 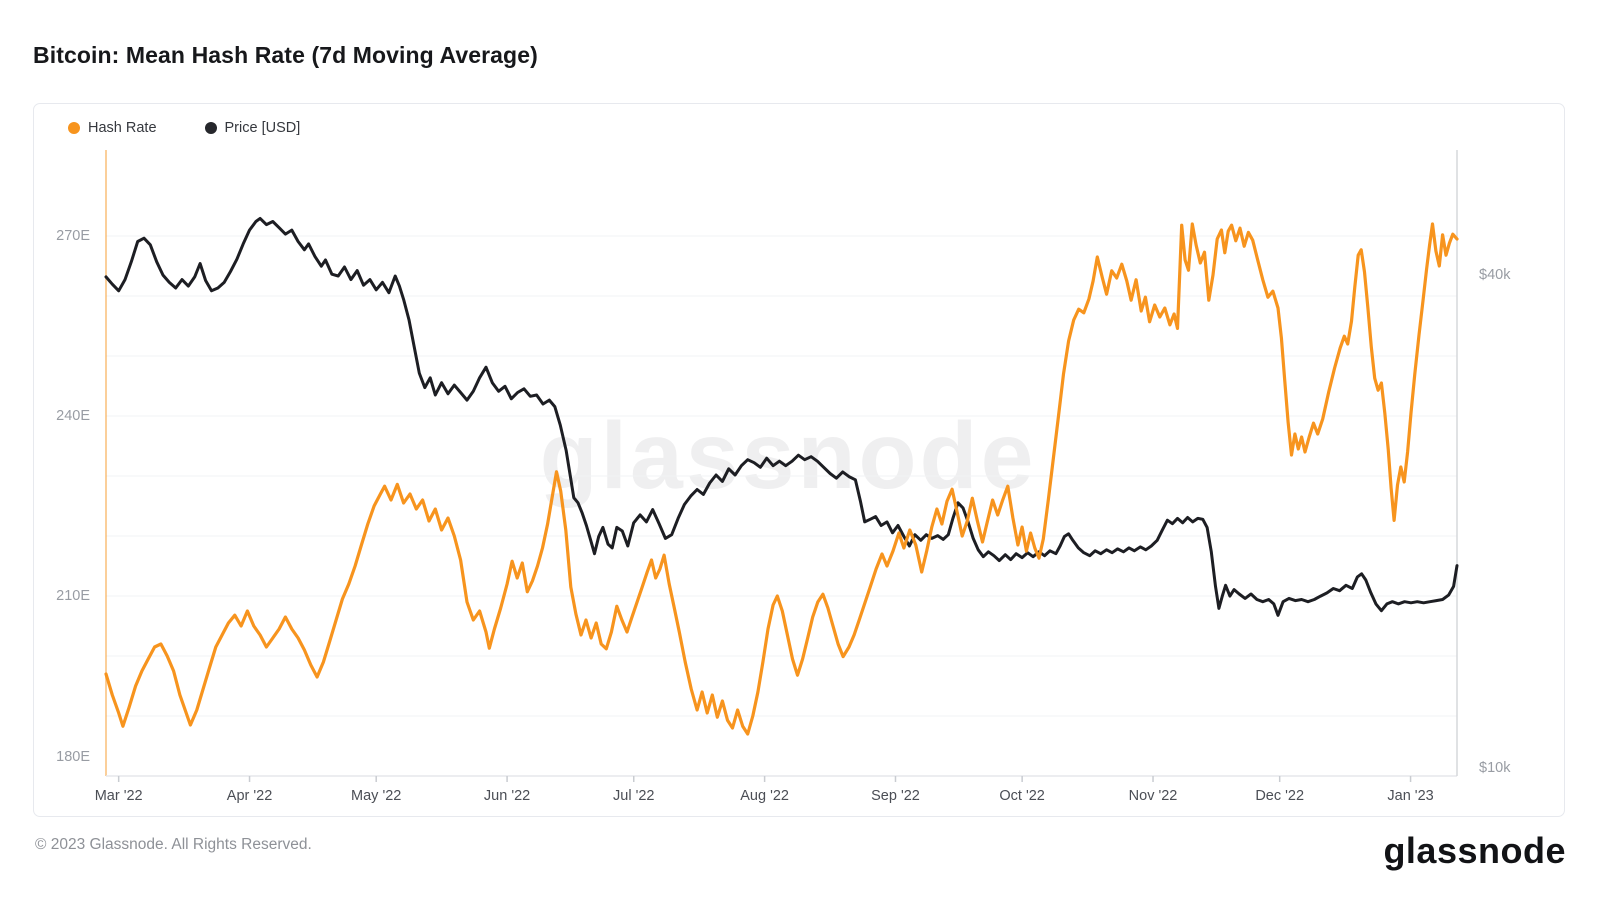 I want to click on legend-item-label: Hash Rate, so click(x=122, y=128).